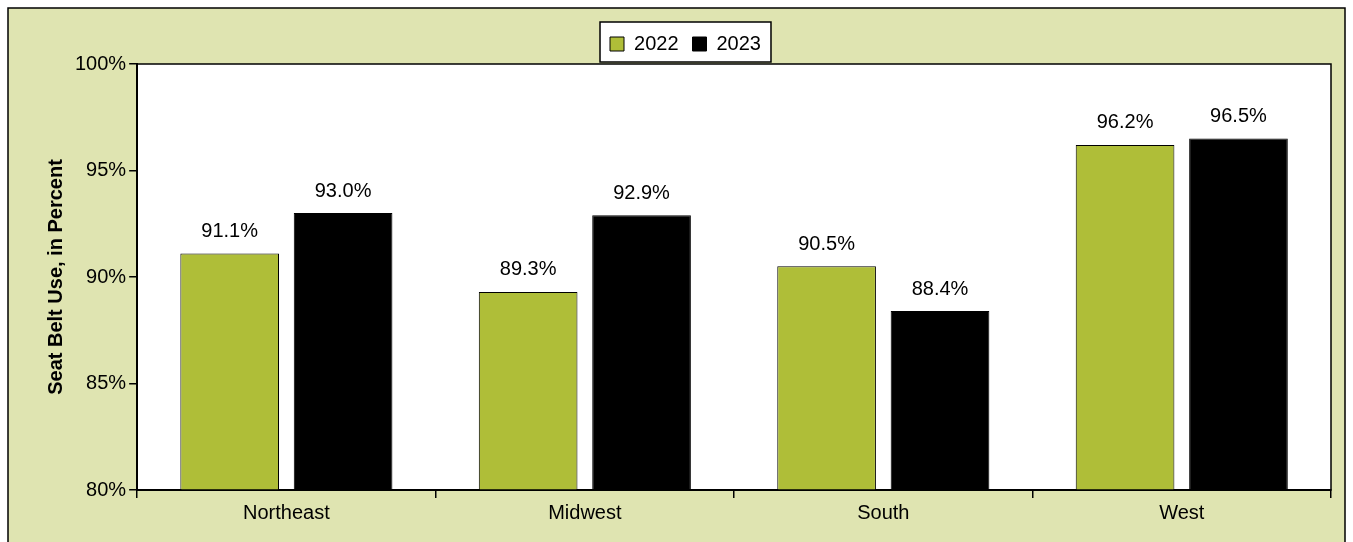  What do you see at coordinates (54, 276) in the screenshot?
I see `y-axis-title: Seat Belt Use, in Percent` at bounding box center [54, 276].